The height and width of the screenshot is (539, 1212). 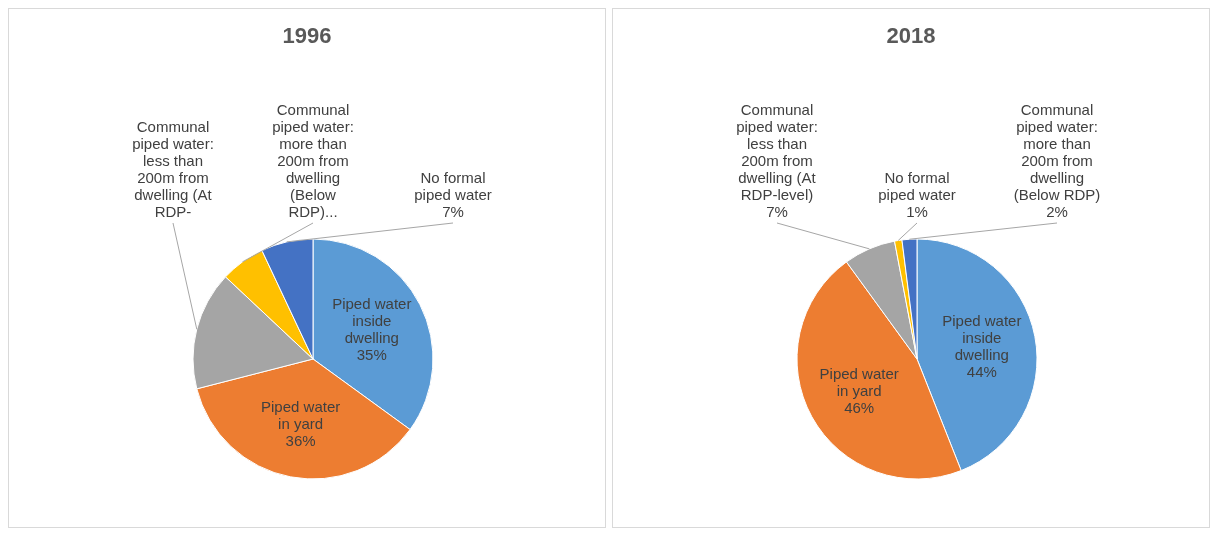 What do you see at coordinates (300, 440) in the screenshot?
I see `data-label: 36%` at bounding box center [300, 440].